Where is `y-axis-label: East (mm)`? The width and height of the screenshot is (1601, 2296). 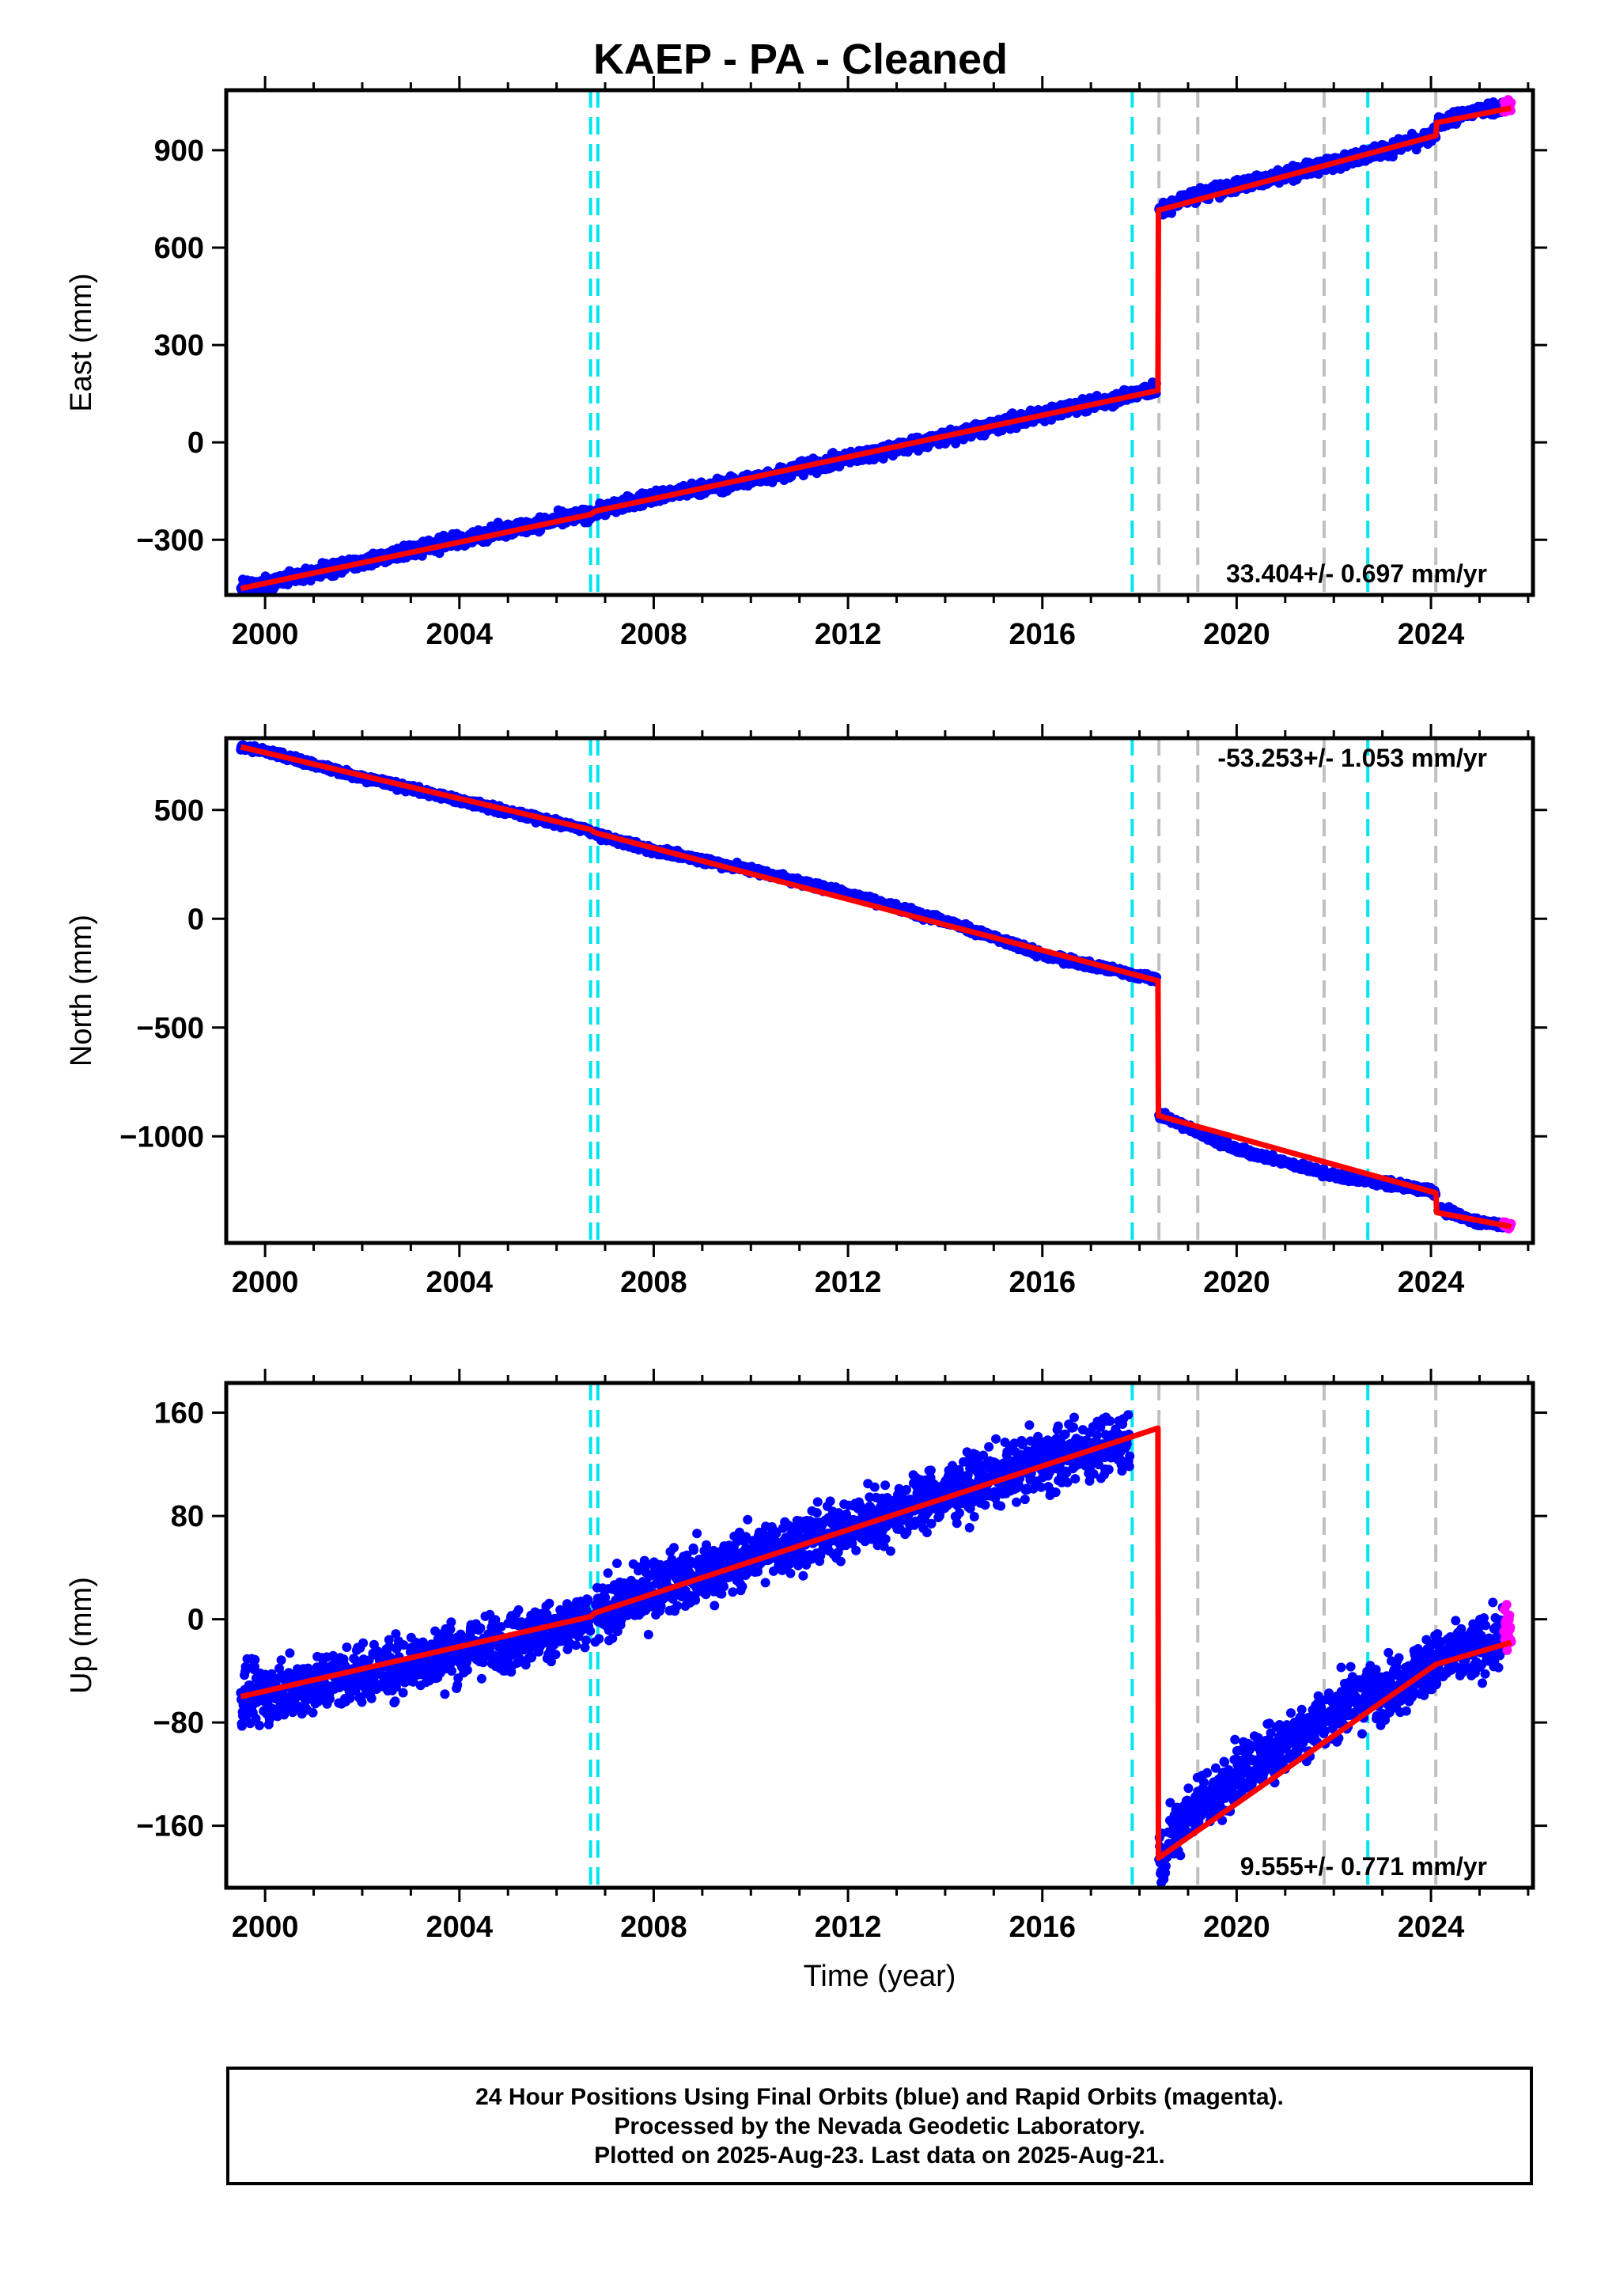 y-axis-label: East (mm) is located at coordinates (82, 342).